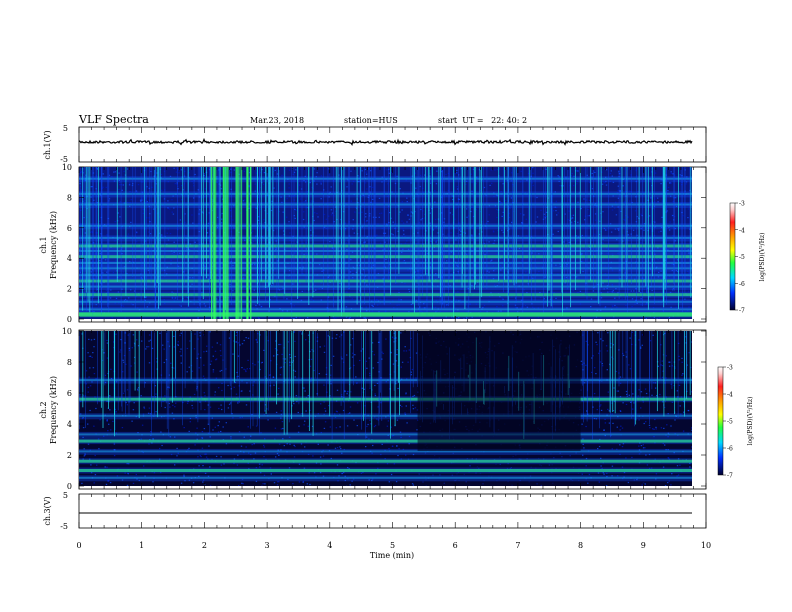  What do you see at coordinates (69, 319) in the screenshot?
I see `y-tick-label: 0` at bounding box center [69, 319].